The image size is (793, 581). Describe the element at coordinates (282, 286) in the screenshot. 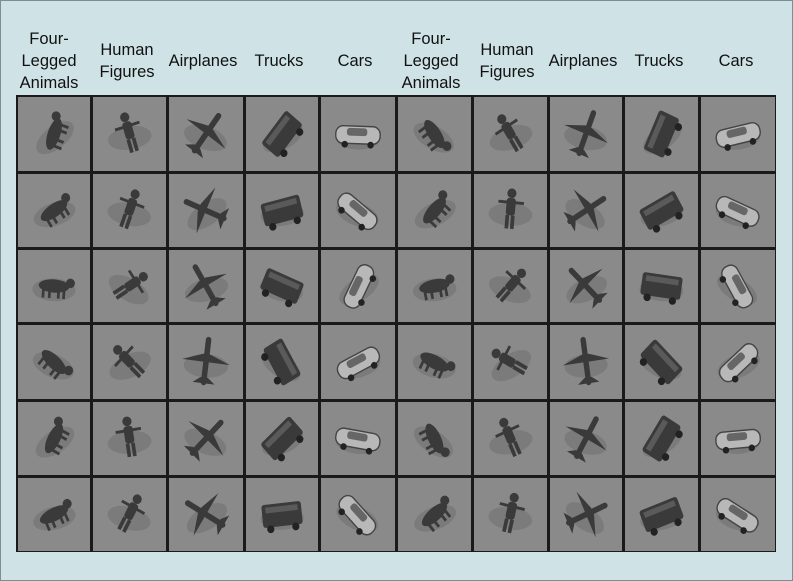

I see `grid-cell-r3-c4-truck` at that location.